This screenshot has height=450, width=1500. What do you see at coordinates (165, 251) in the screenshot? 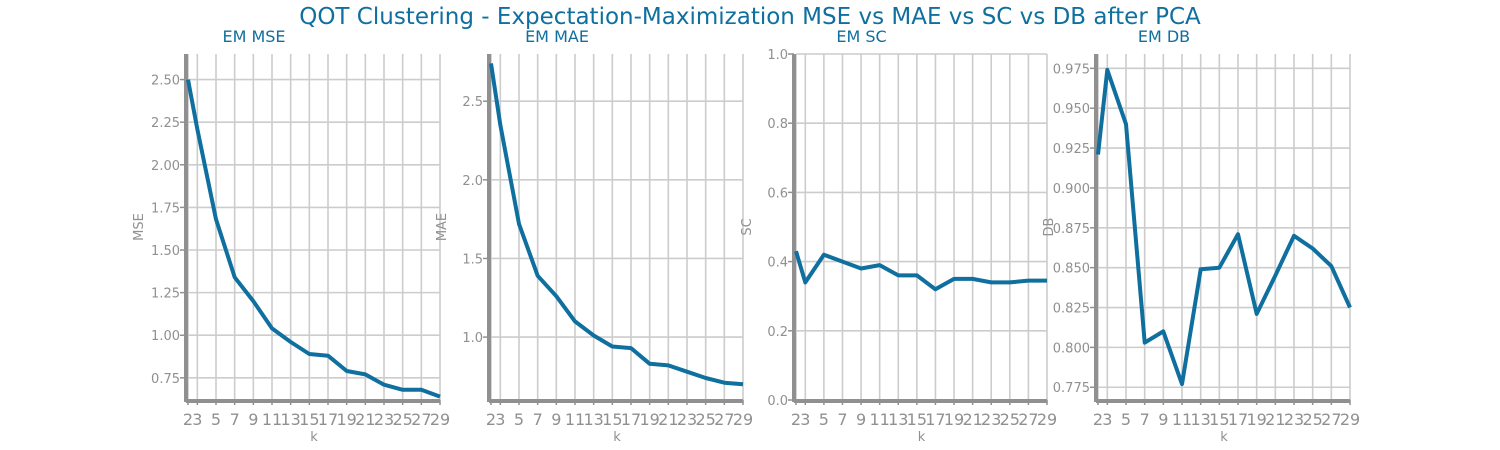
I see `y-tick-label: 1.50` at bounding box center [165, 251].